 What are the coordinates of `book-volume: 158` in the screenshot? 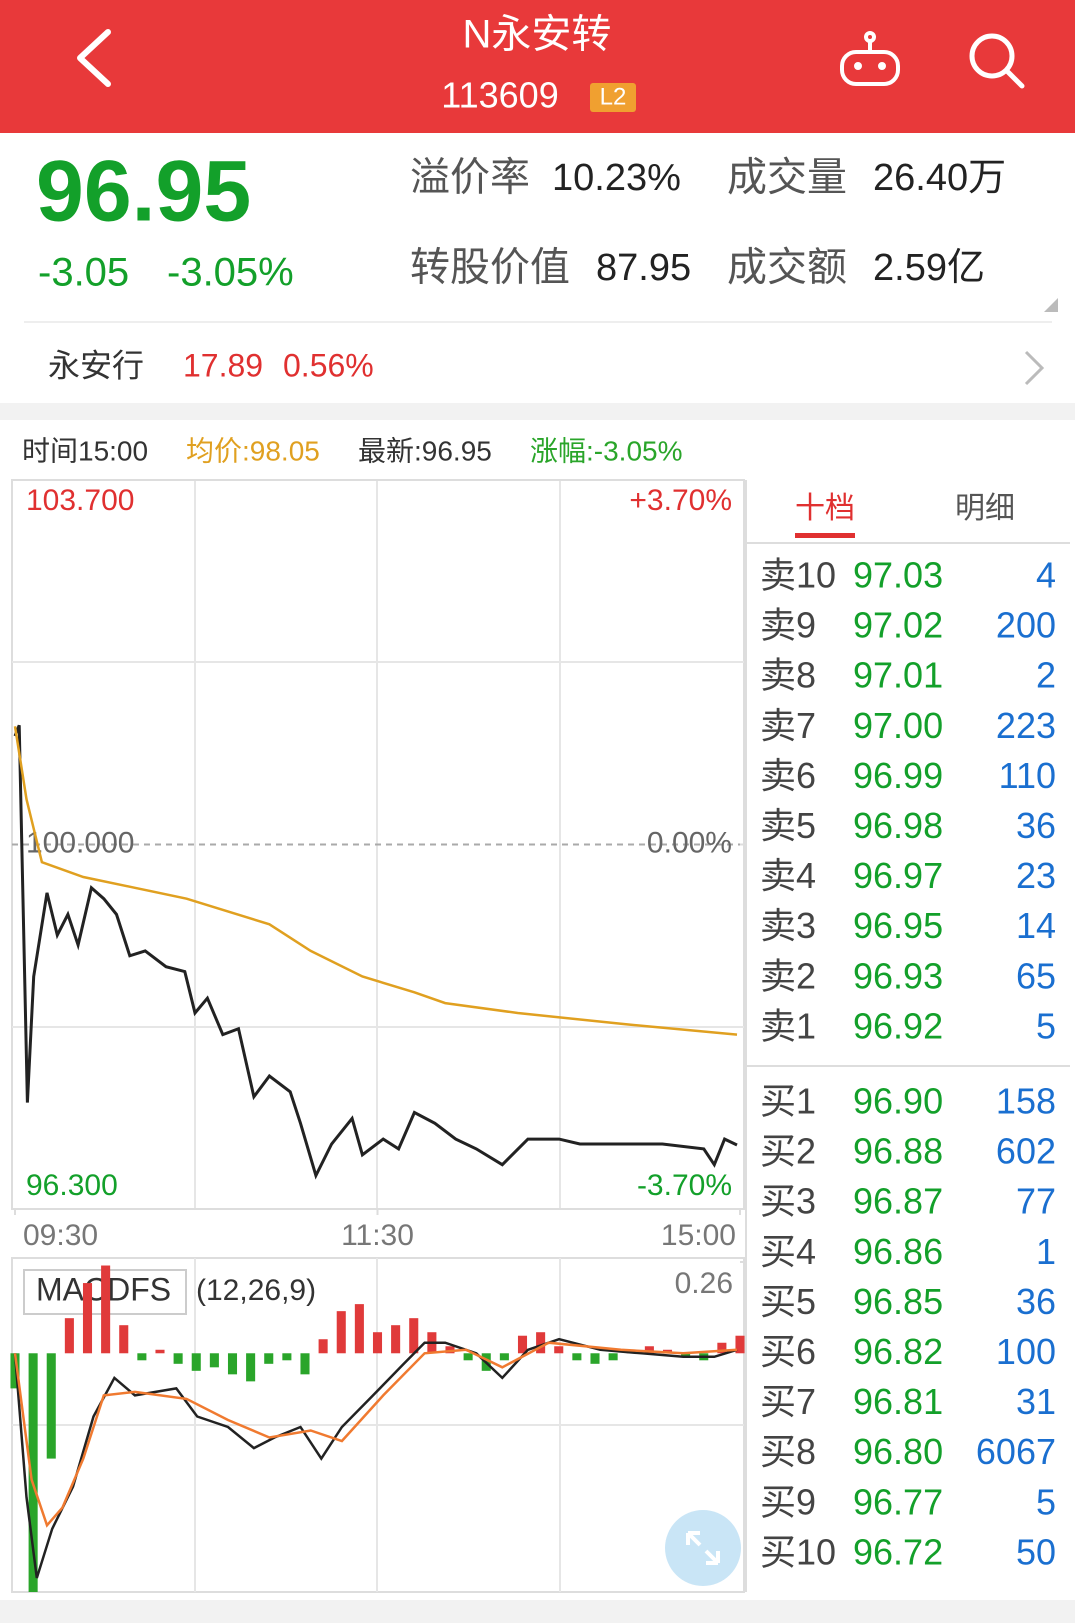 It's located at (1026, 1101).